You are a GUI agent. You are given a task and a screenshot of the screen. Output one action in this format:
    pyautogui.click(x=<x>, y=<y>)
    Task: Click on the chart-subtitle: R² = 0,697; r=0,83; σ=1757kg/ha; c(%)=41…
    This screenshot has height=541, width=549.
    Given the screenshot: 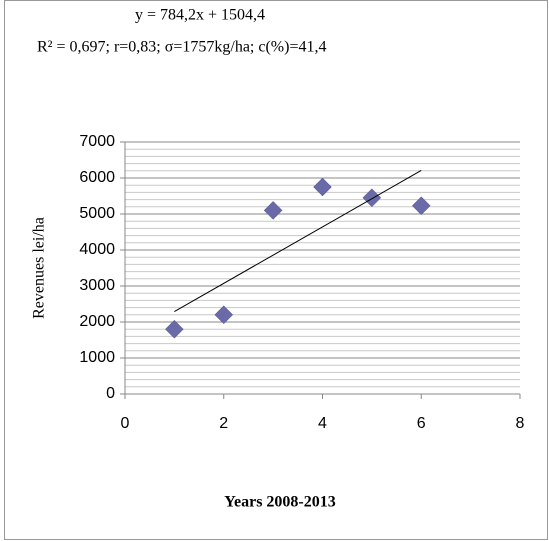 What is the action you would take?
    pyautogui.click(x=181, y=47)
    